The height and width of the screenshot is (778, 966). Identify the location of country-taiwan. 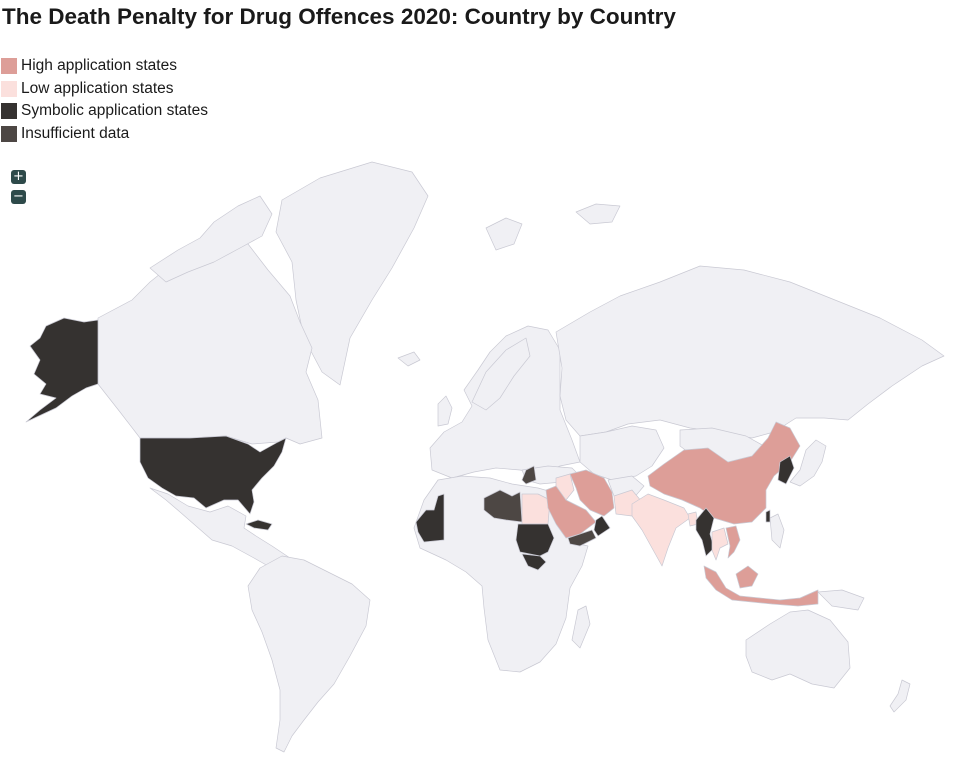
(768, 516).